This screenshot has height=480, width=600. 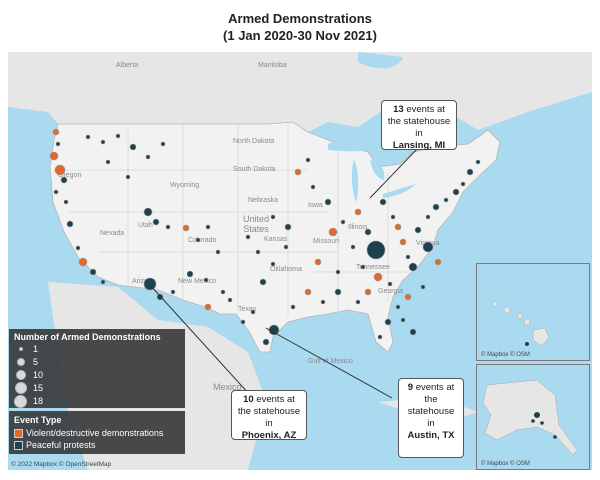 I want to click on hawaii-island-kauai, so click(x=495, y=304).